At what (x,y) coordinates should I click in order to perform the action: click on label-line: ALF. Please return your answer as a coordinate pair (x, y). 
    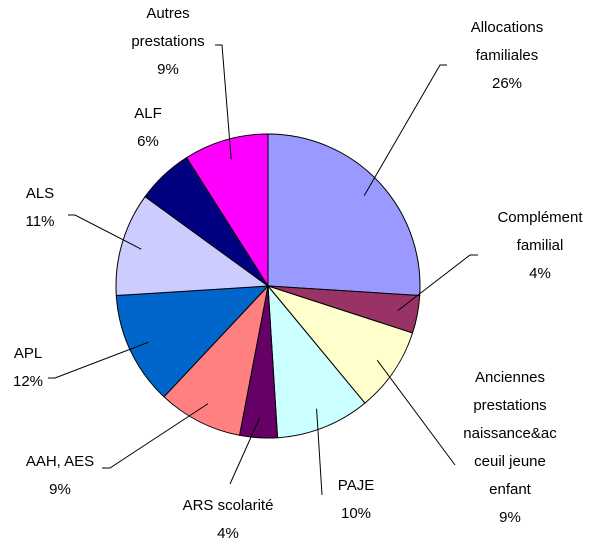
    Looking at the image, I should click on (148, 113).